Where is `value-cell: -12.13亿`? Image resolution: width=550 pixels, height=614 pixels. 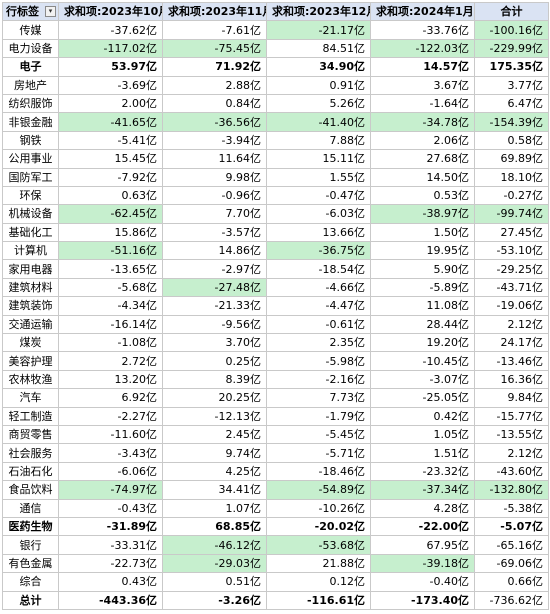
value-cell: -12.13亿 is located at coordinates (214, 416).